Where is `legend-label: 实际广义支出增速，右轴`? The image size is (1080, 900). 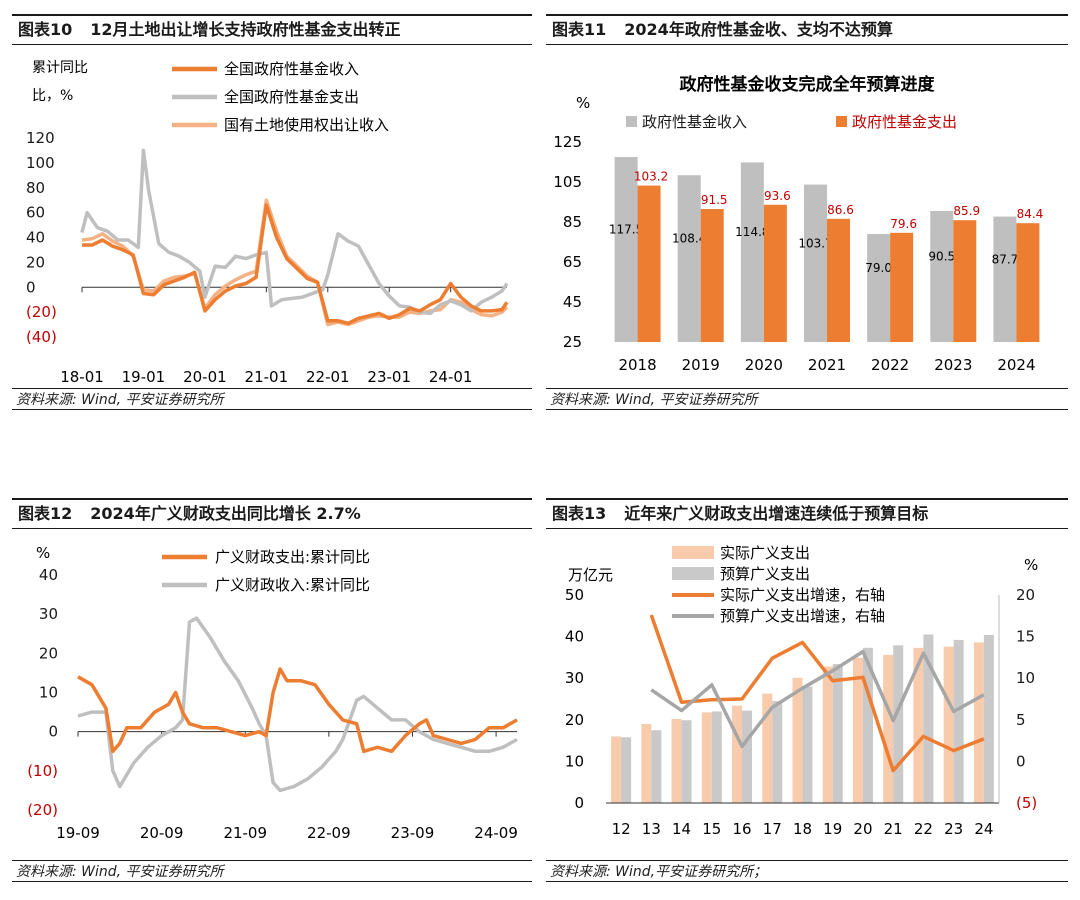 legend-label: 实际广义支出增速，右轴 is located at coordinates (802, 595).